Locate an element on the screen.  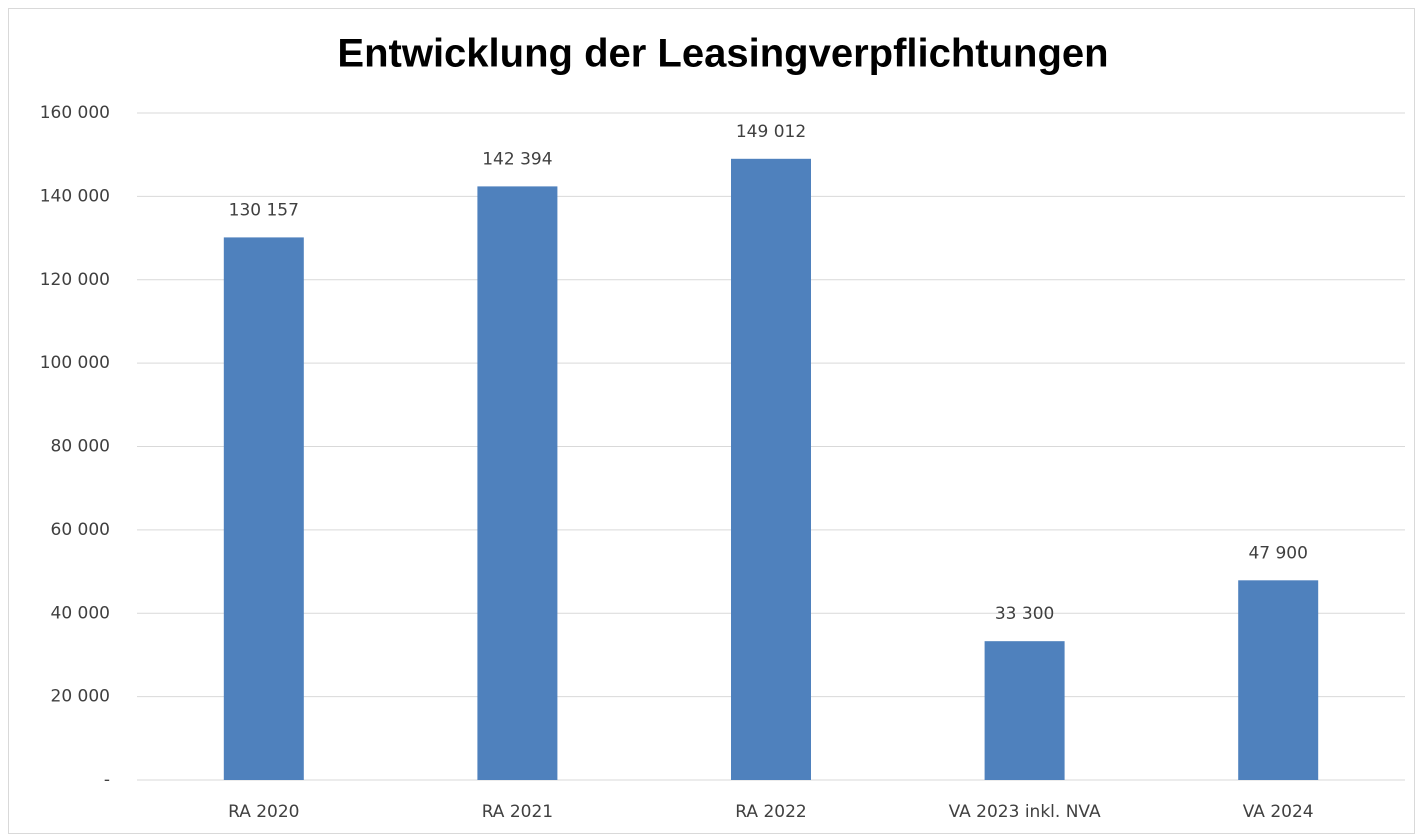
y-tick-label: 40 000 is located at coordinates (80, 613).